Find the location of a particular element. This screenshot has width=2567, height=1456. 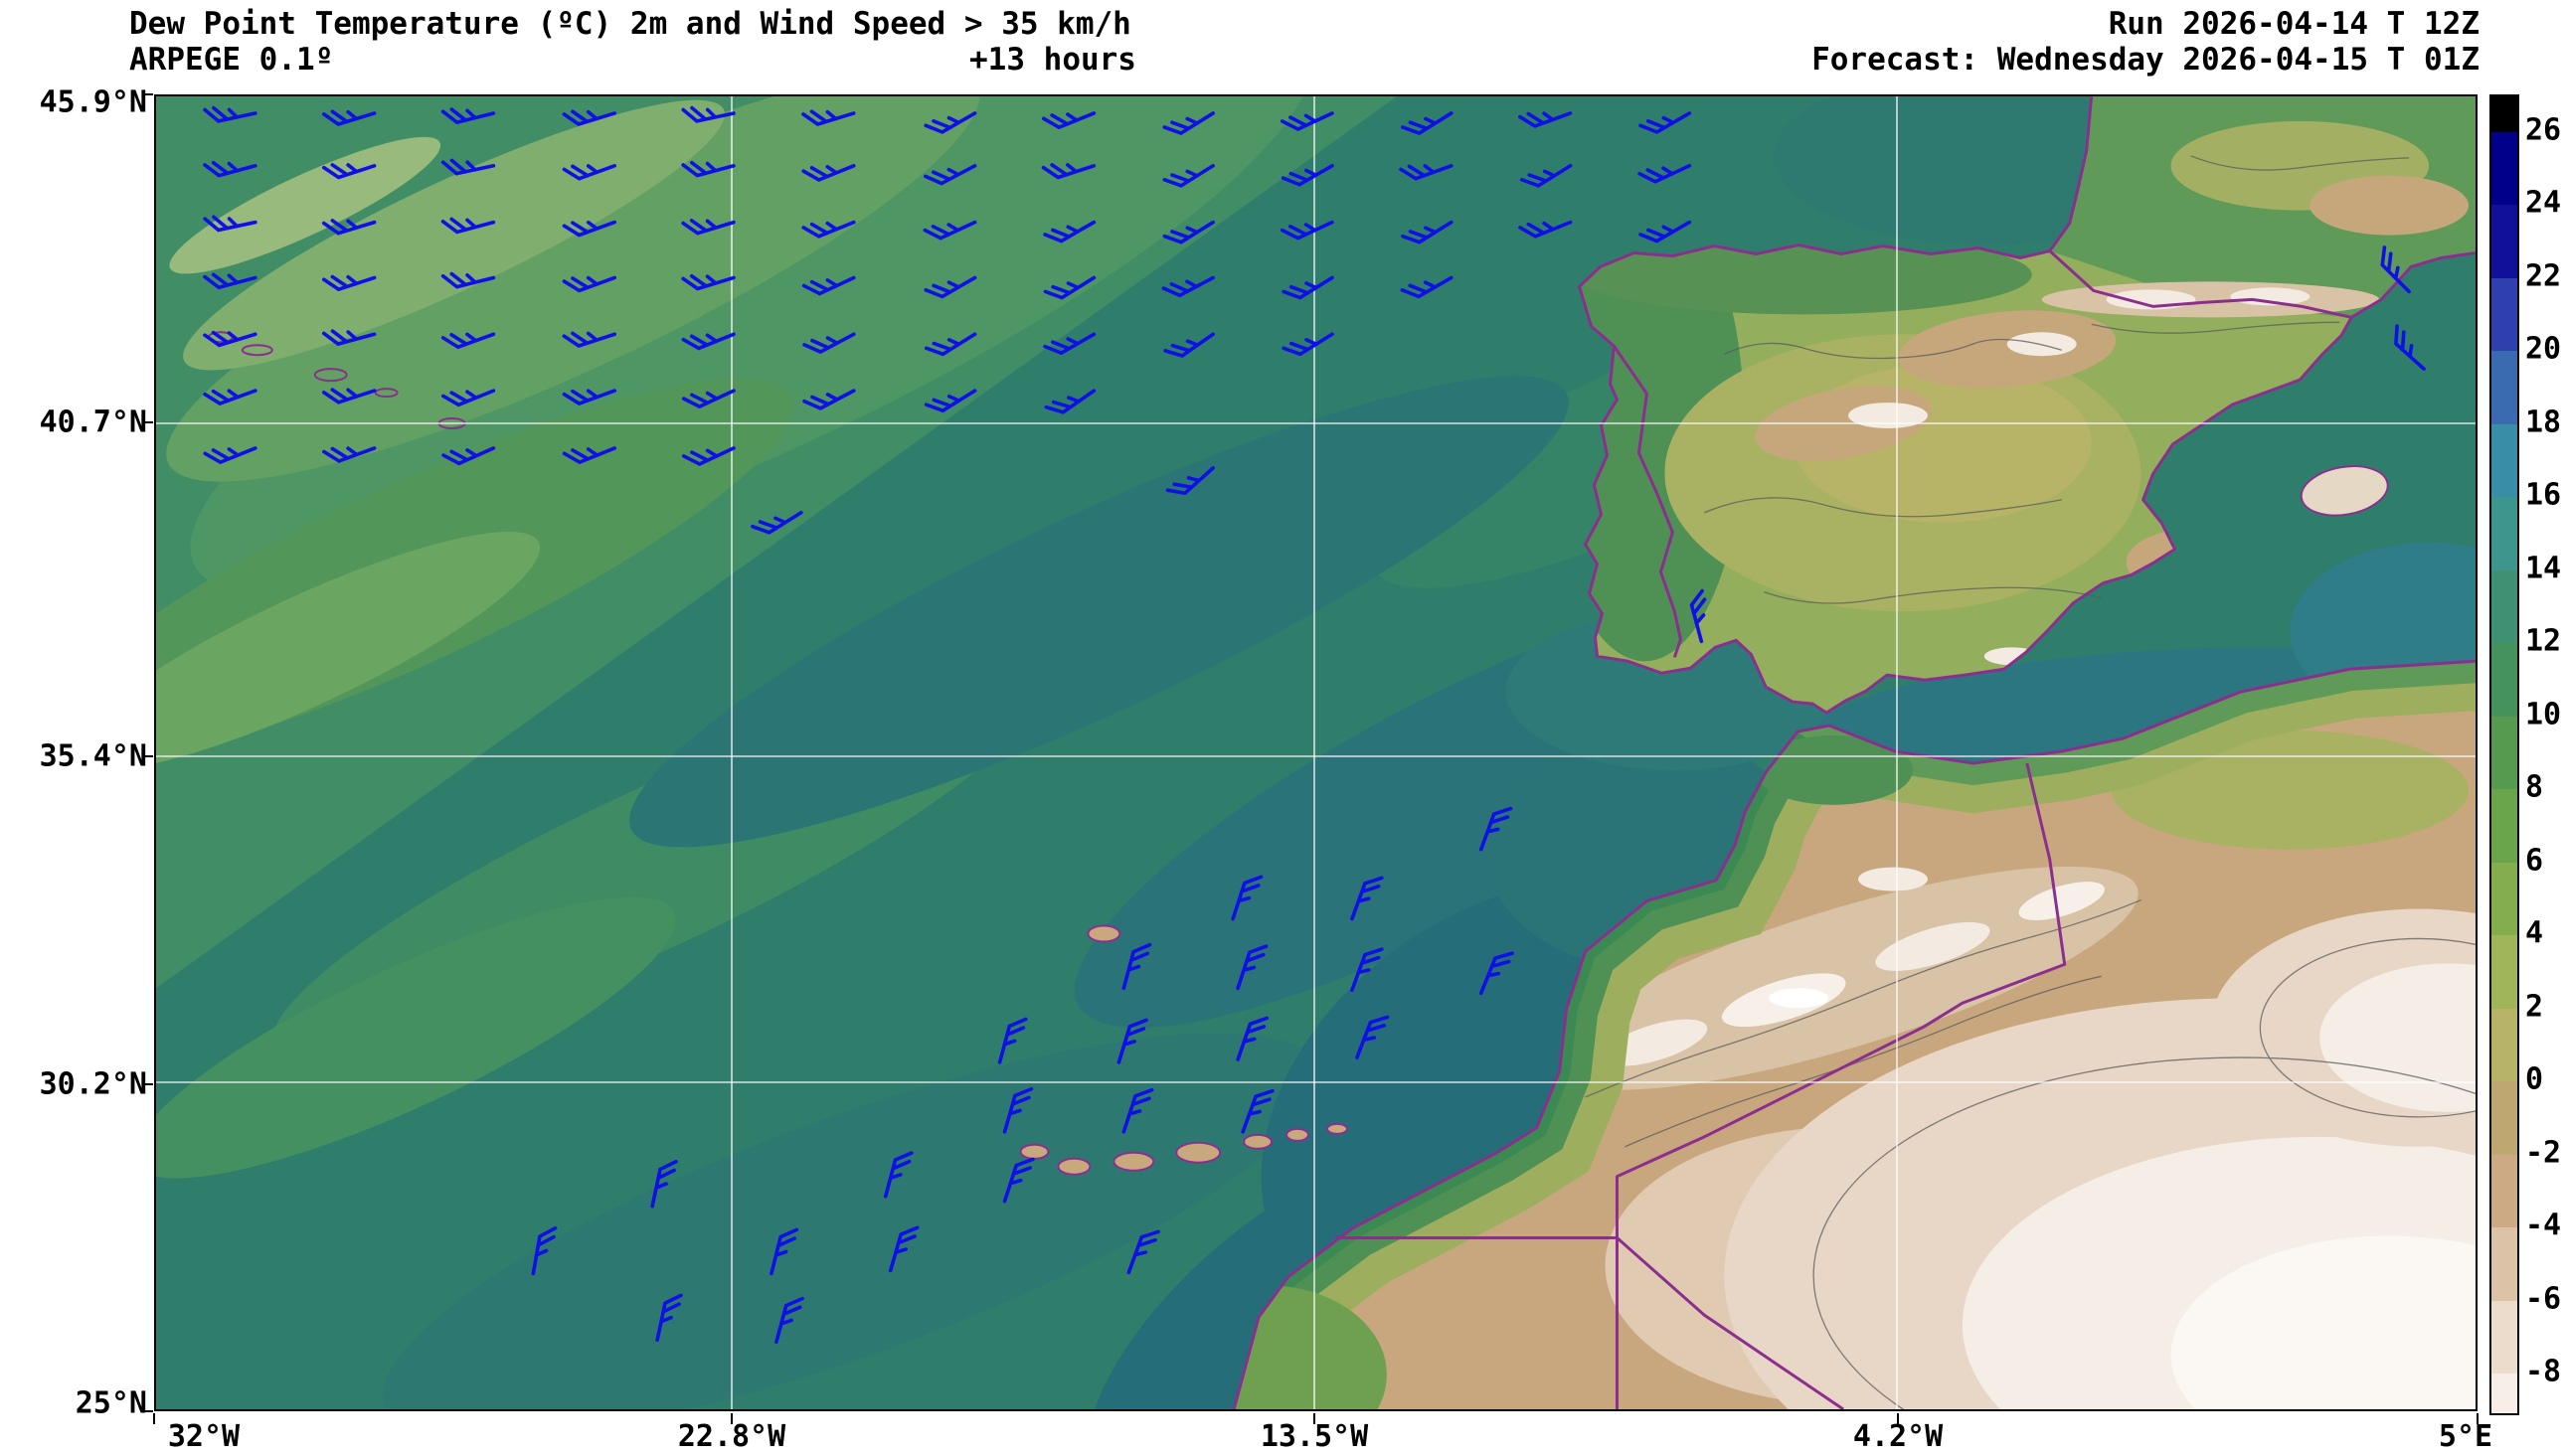

lon-tick-label: 22.8°W is located at coordinates (731, 1436).